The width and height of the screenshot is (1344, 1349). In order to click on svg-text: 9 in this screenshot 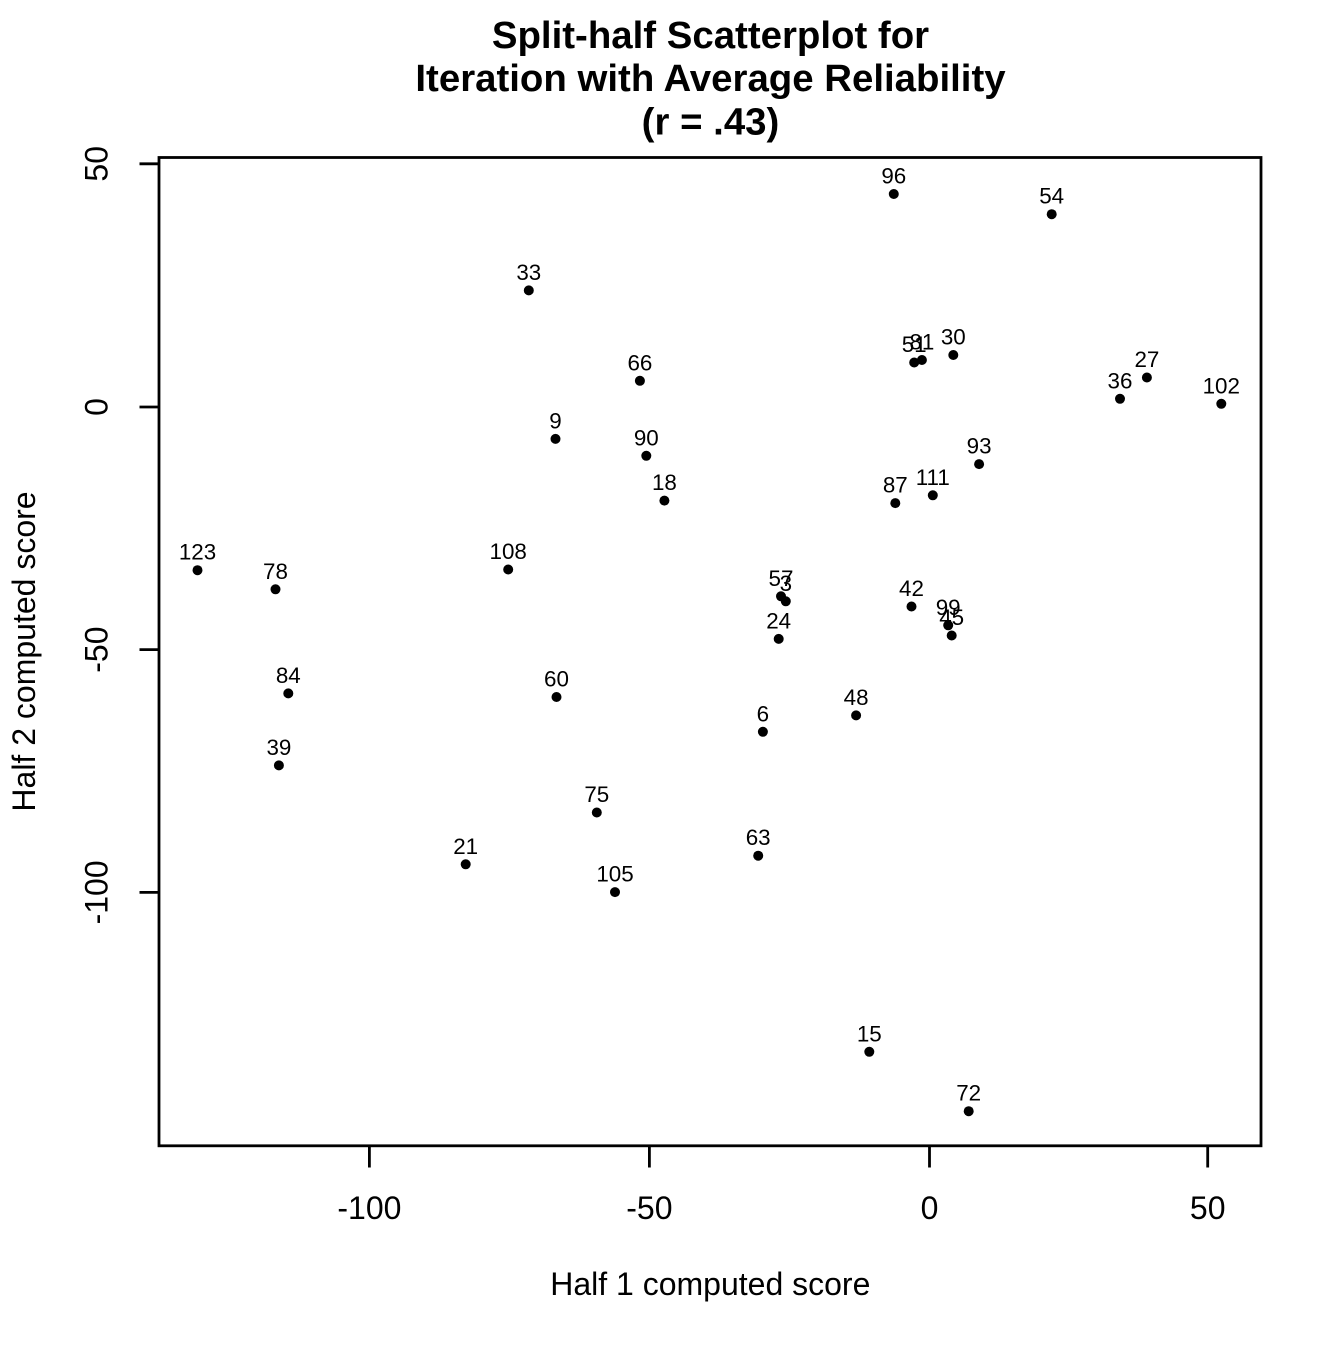, I will do `click(555, 420)`.